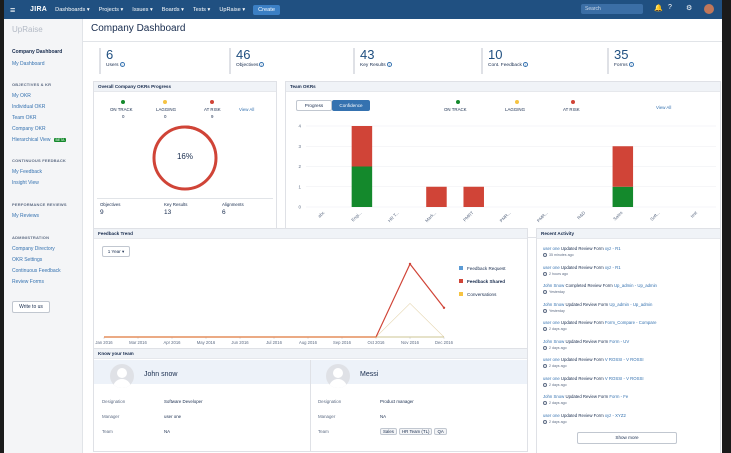 This screenshot has height=453, width=731. Describe the element at coordinates (689, 8) in the screenshot. I see `gear-icon: ⚙` at that location.